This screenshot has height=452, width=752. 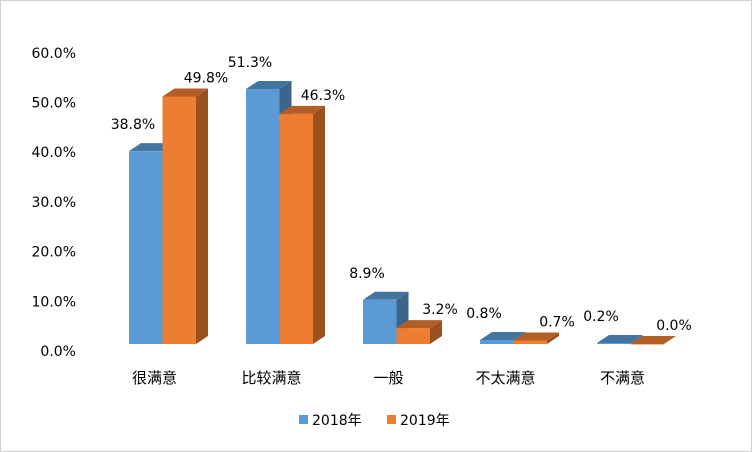 I want to click on legend-label: 2019年, so click(x=425, y=421).